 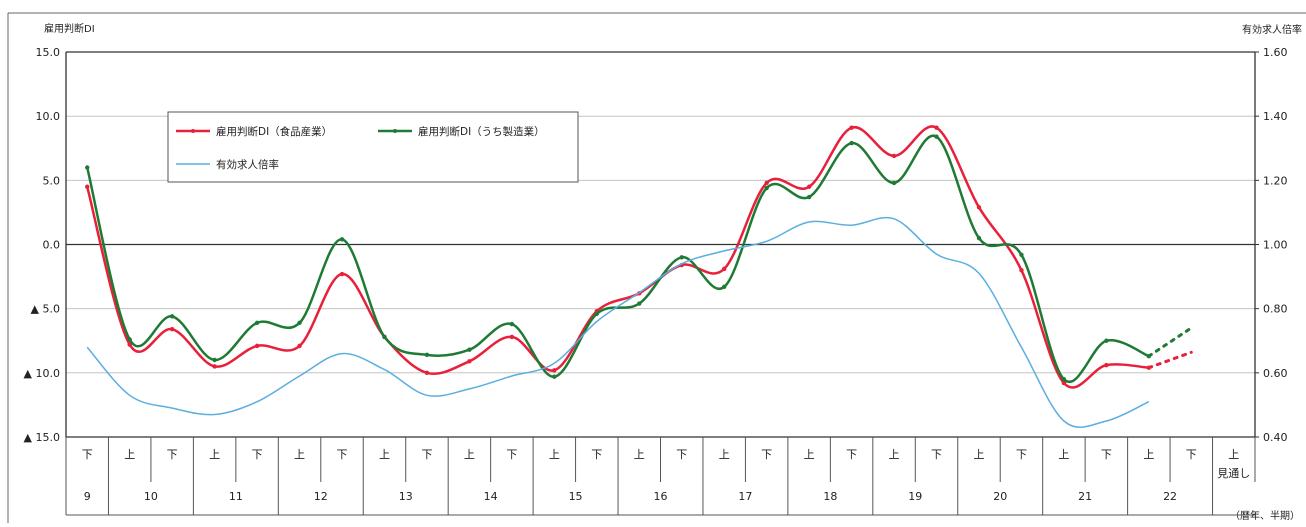 I want to click on year-label: 10, so click(x=151, y=496).